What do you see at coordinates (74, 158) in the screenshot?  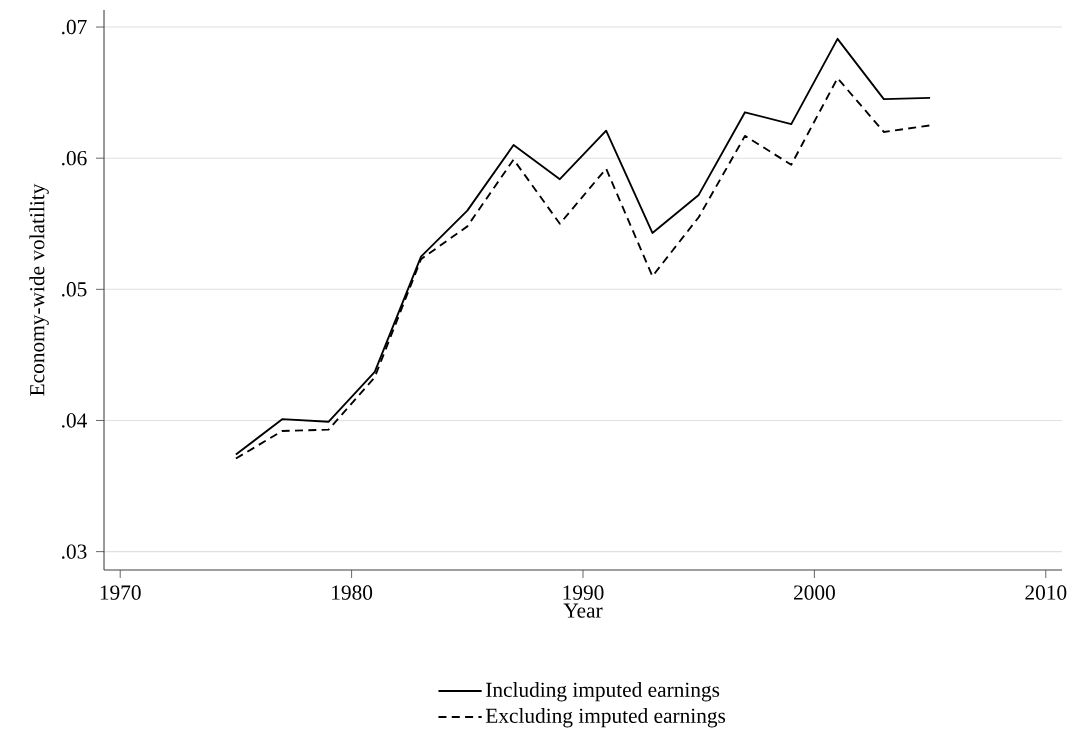 I see `y-tick-label: .06` at bounding box center [74, 158].